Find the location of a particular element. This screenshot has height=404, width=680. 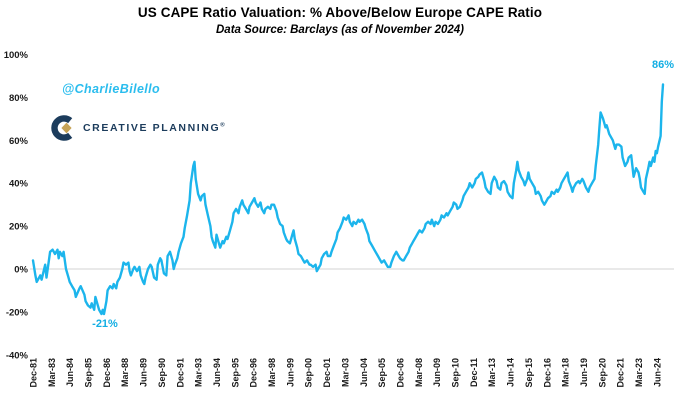

x-axis-label: Jun-89 is located at coordinates (144, 372).